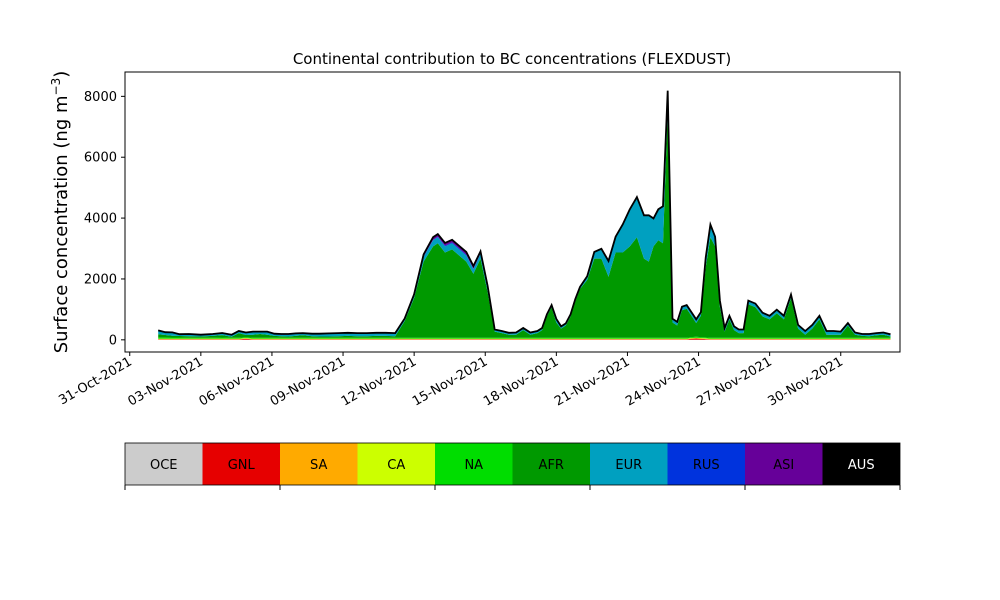  What do you see at coordinates (100, 279) in the screenshot?
I see `y-tick-label: 2000` at bounding box center [100, 279].